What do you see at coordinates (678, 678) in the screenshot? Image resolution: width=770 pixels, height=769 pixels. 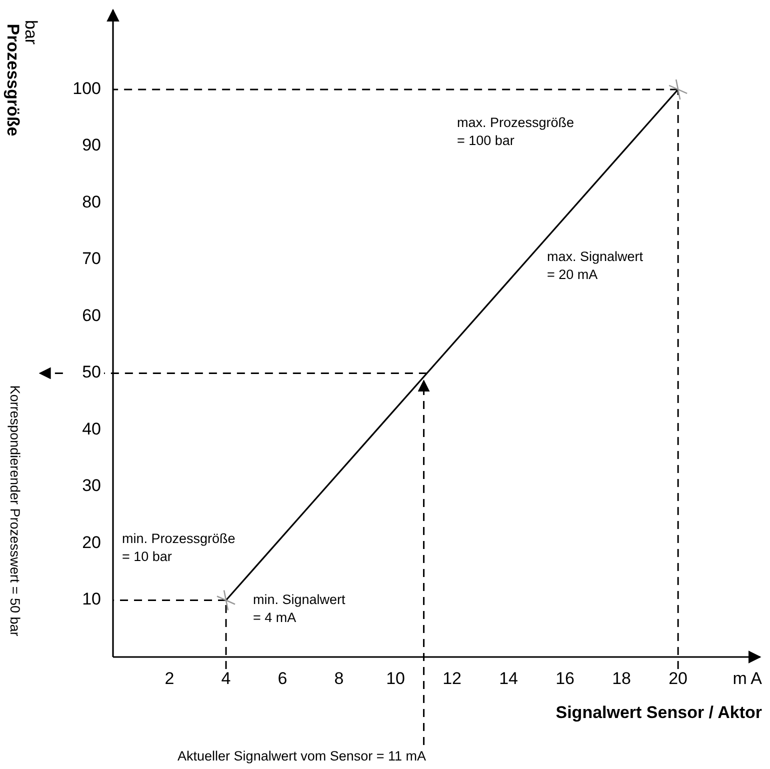 I see `x-tick-label: 20` at bounding box center [678, 678].